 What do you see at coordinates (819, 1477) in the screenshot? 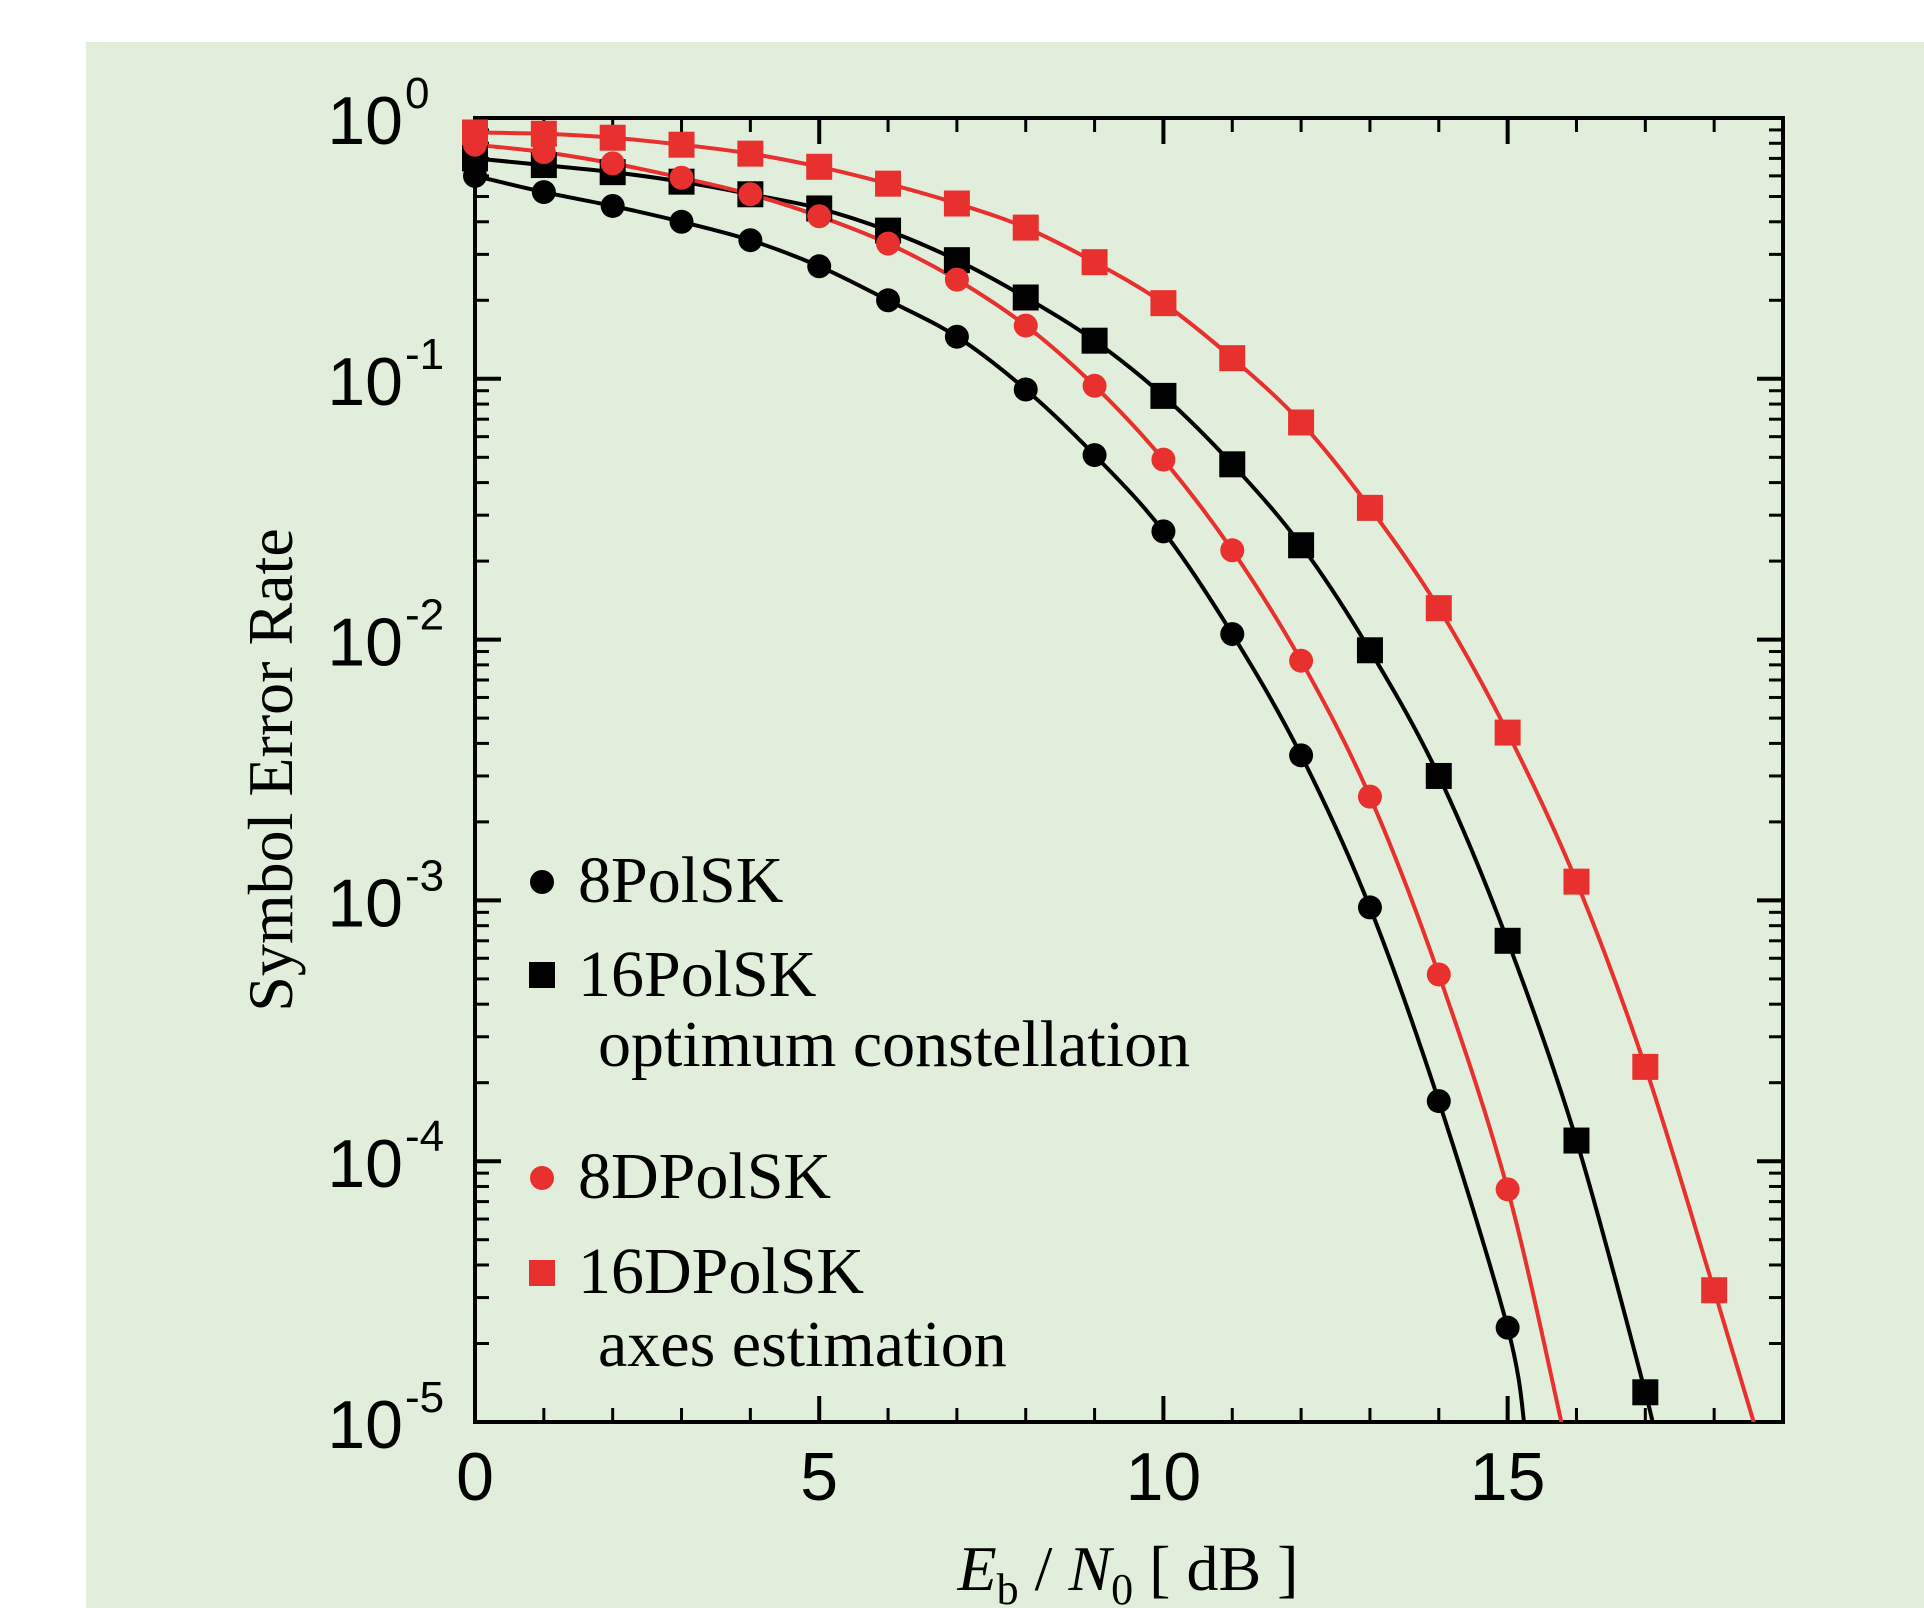
I see `x-tick-label: 5` at bounding box center [819, 1477].